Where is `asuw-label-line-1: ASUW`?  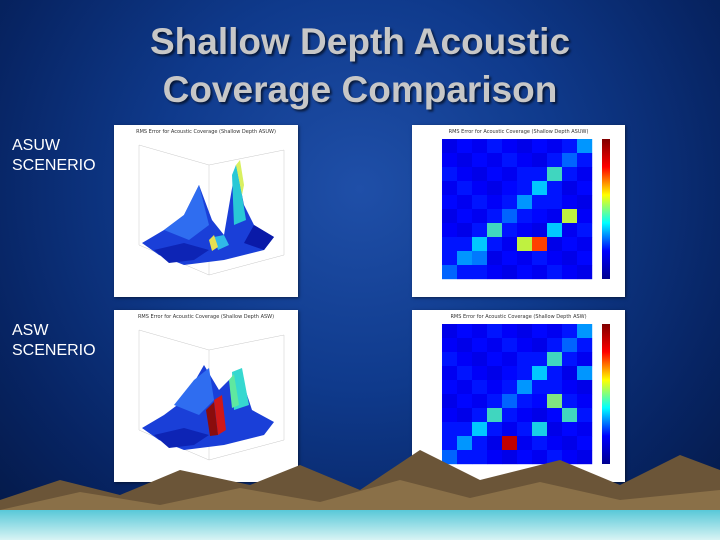 asuw-label-line-1: ASUW is located at coordinates (36, 145).